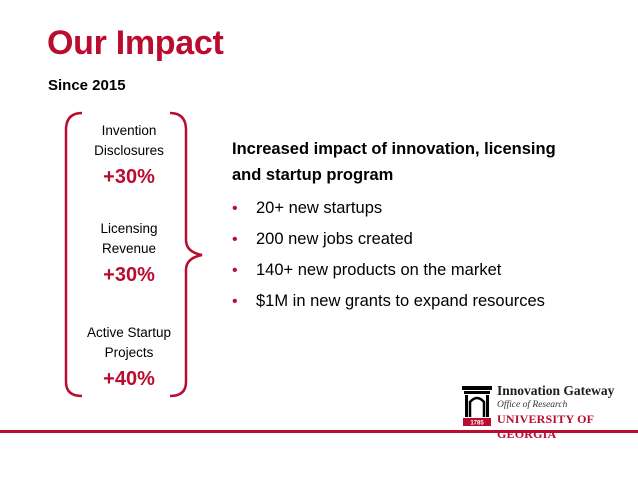  What do you see at coordinates (129, 332) in the screenshot?
I see `metric-label: Active Startup` at bounding box center [129, 332].